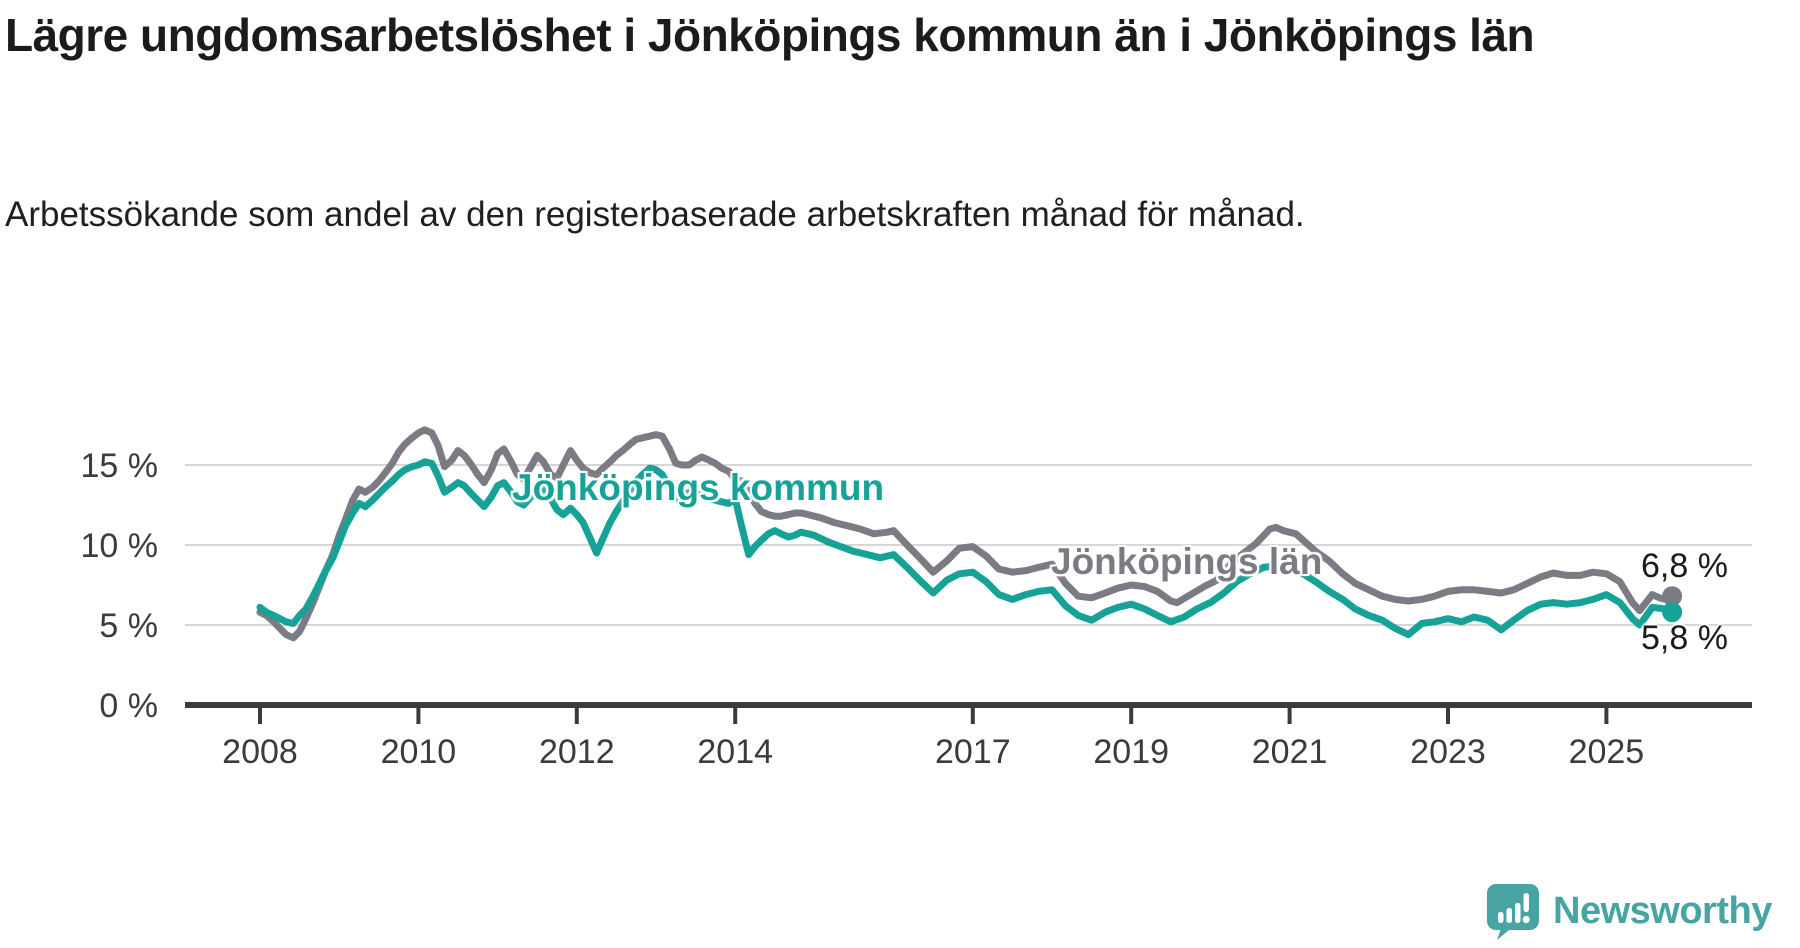  Describe the element at coordinates (1448, 752) in the screenshot. I see `x-tick-label: 2023` at that location.